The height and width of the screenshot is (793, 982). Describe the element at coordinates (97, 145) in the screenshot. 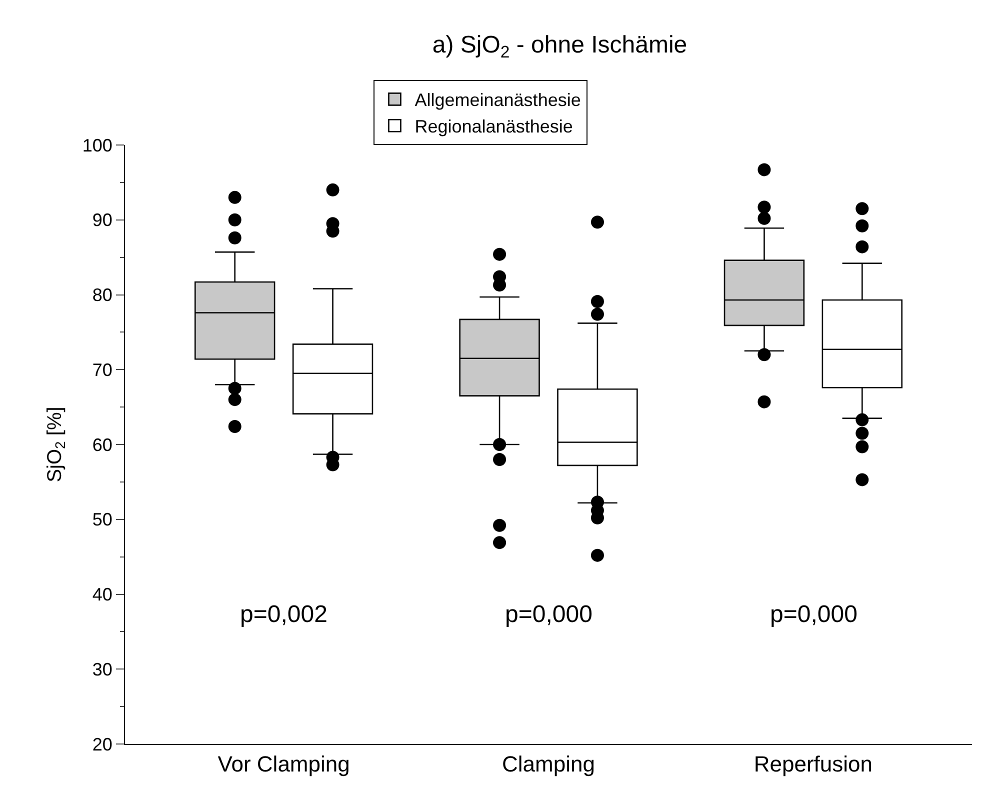

I see `y-tick-label: 100` at that location.